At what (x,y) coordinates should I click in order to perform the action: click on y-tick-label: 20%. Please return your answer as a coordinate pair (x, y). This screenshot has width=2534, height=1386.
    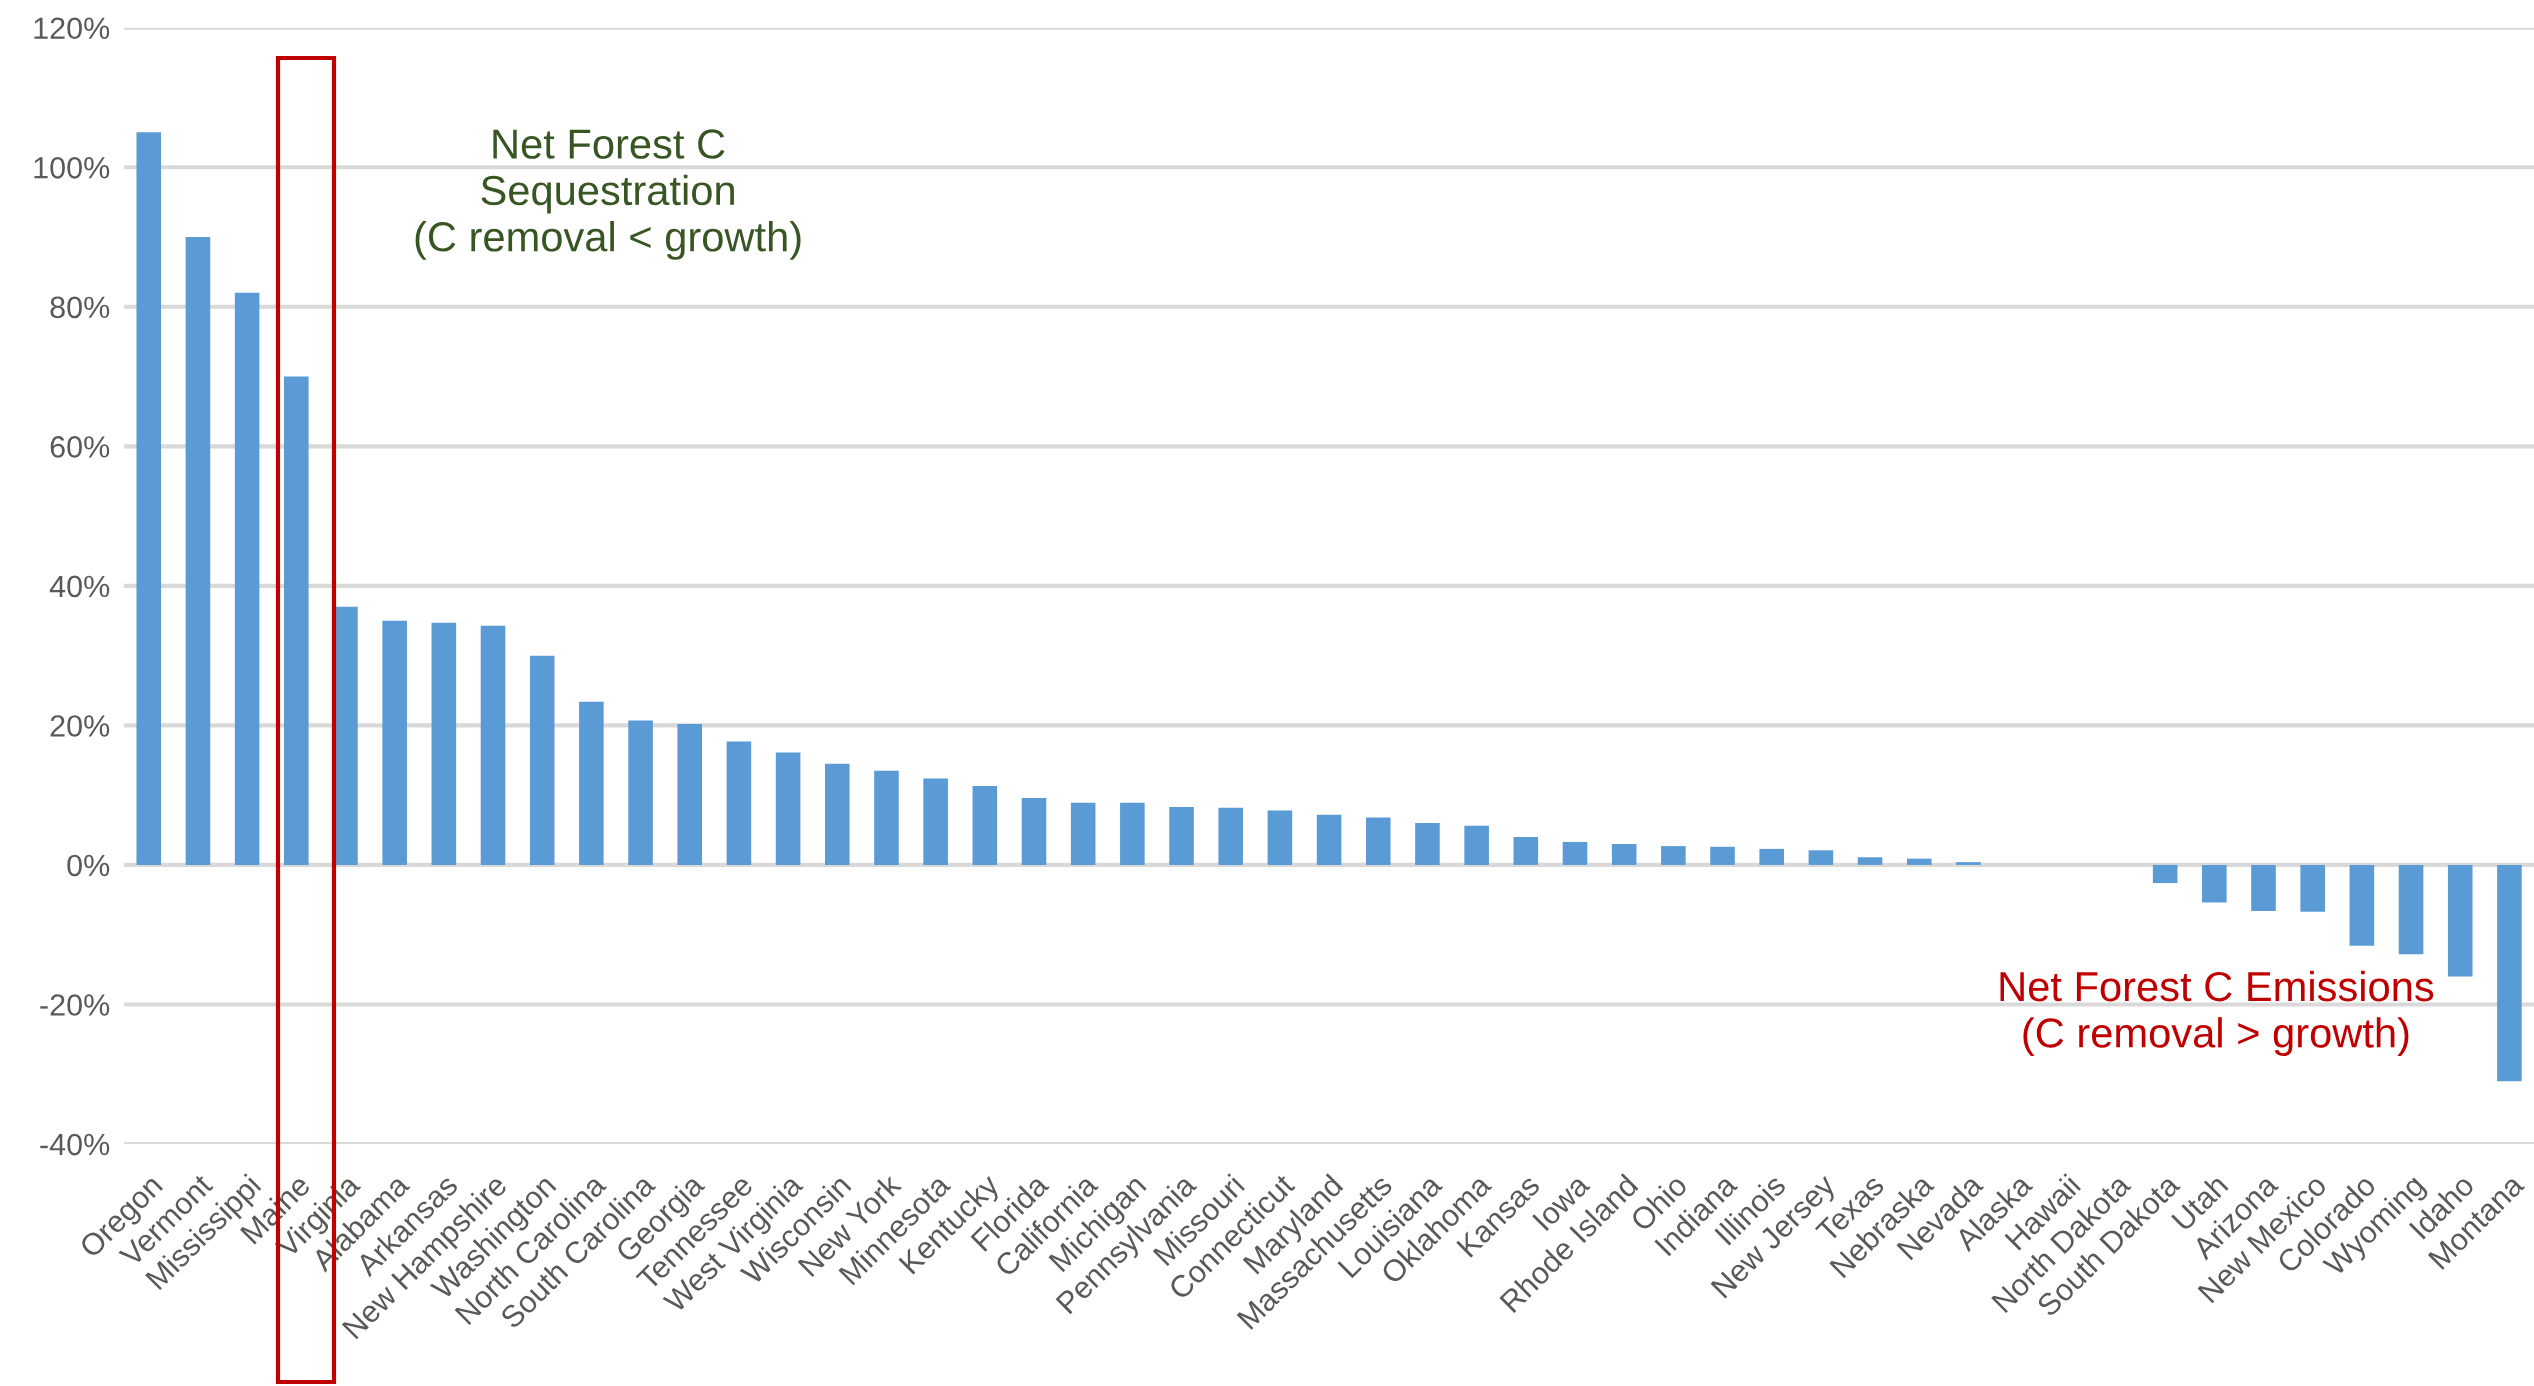
    Looking at the image, I should click on (80, 726).